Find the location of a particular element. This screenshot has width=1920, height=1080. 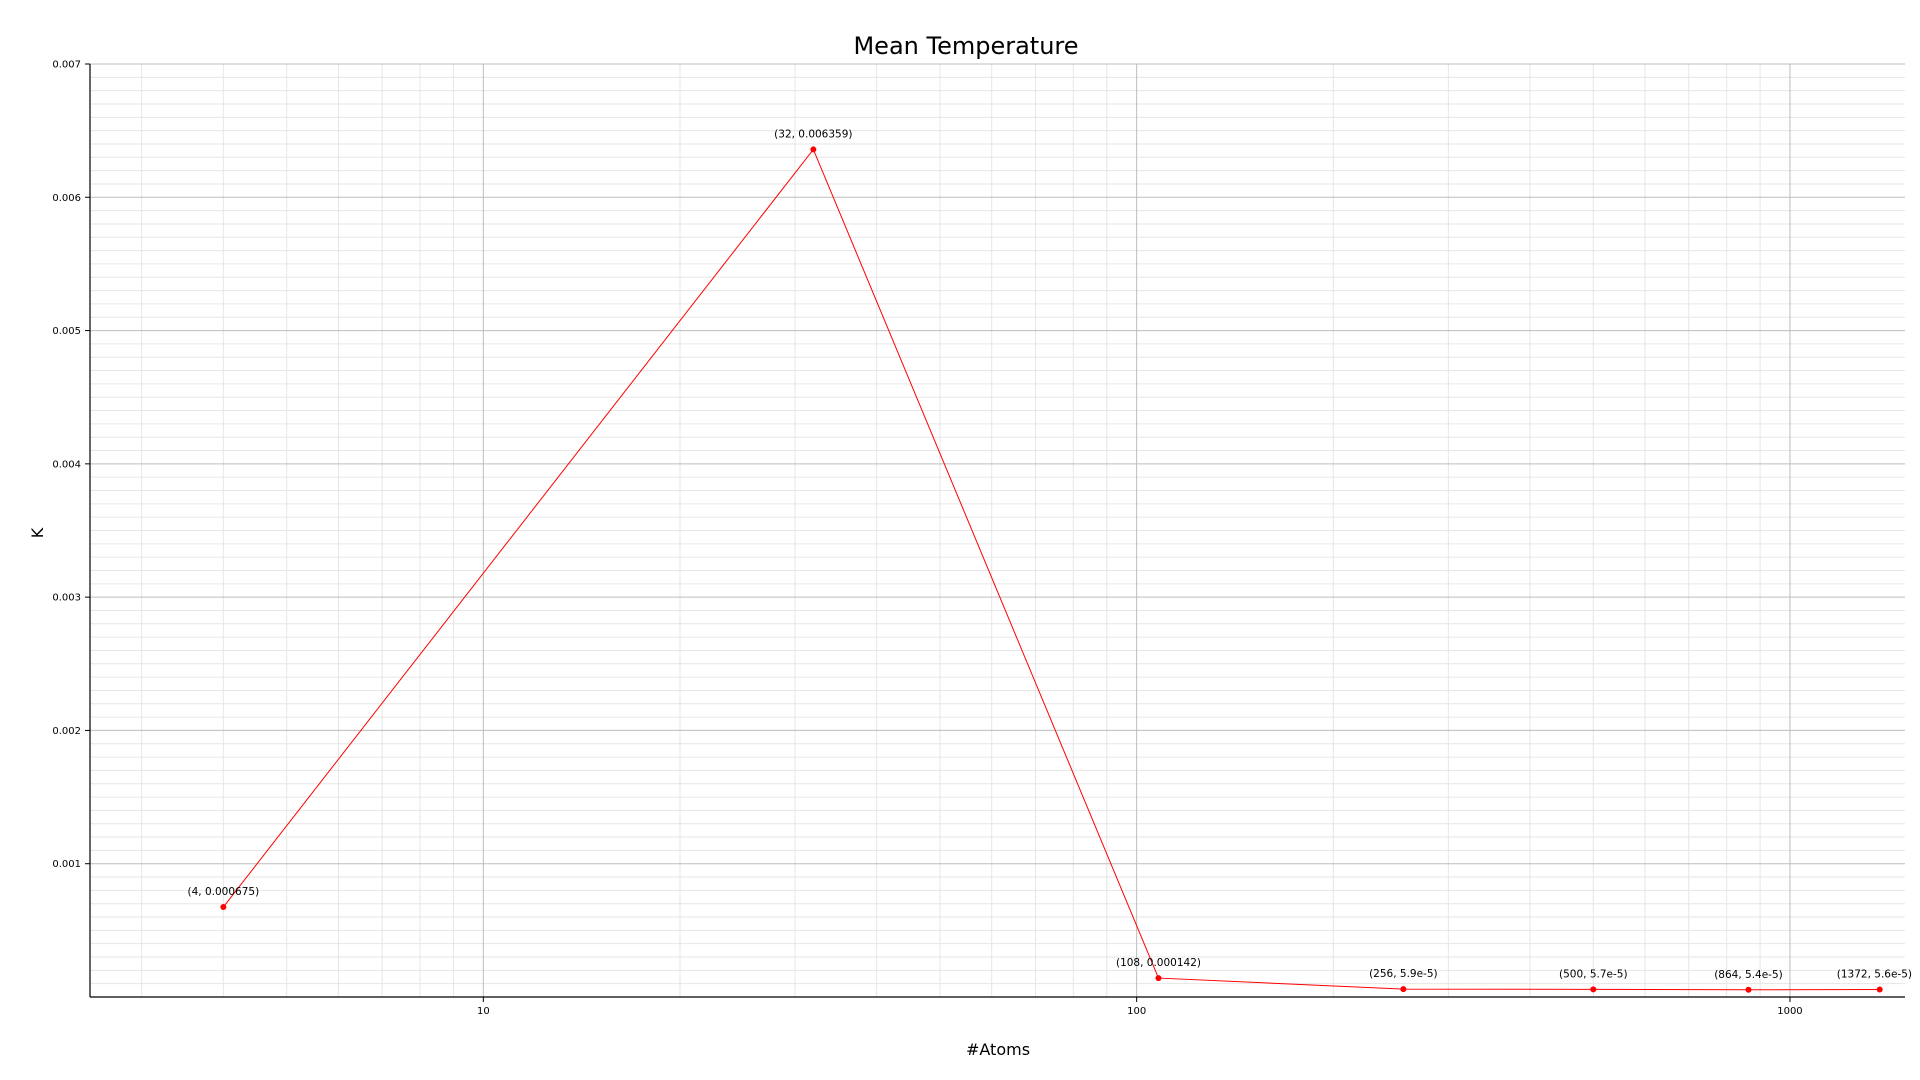

y-tick-label: 0.001 is located at coordinates (66, 864).